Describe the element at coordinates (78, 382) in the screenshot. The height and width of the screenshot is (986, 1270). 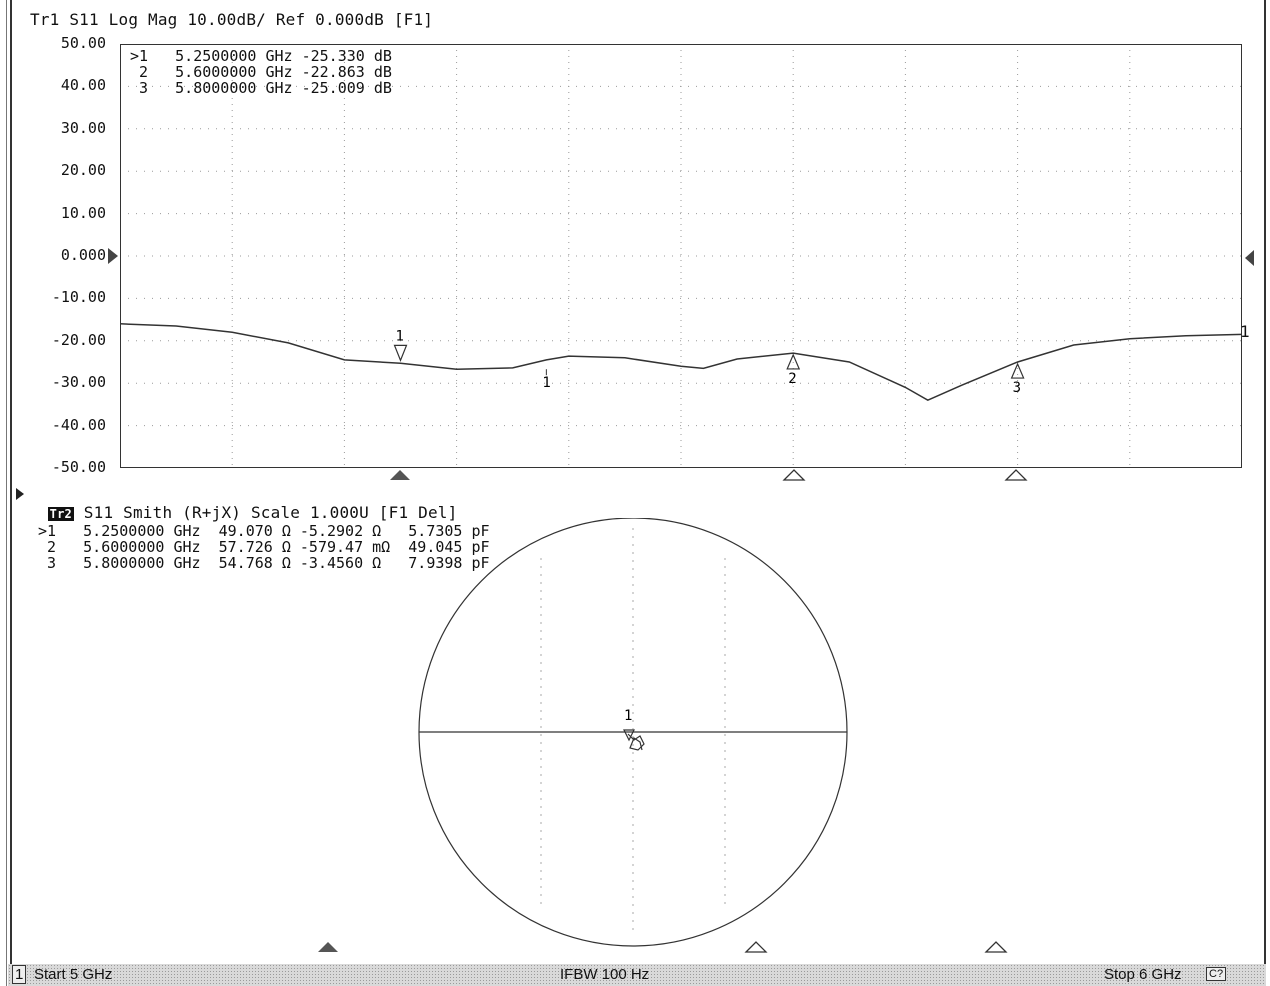
I see `y-tick-label: -30.00` at that location.